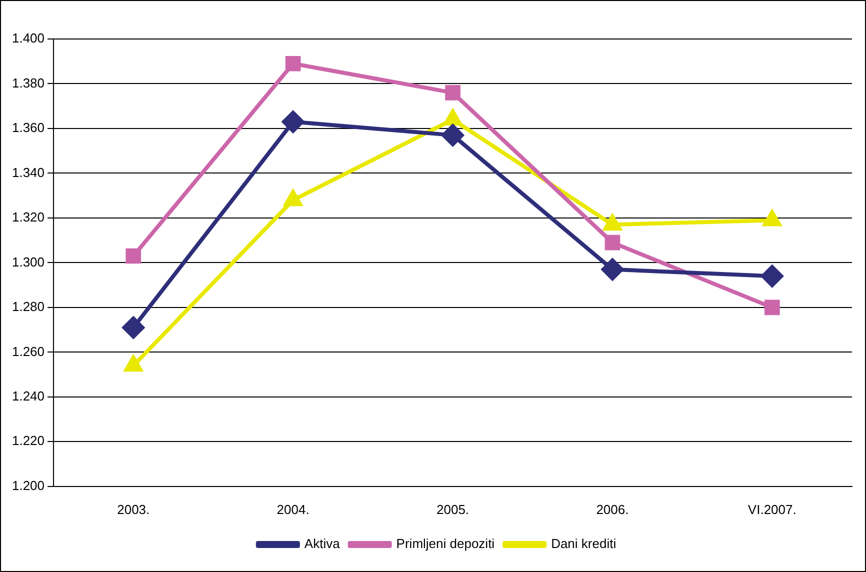  Describe the element at coordinates (28, 351) in the screenshot. I see `y-tick-label: 1.260` at that location.